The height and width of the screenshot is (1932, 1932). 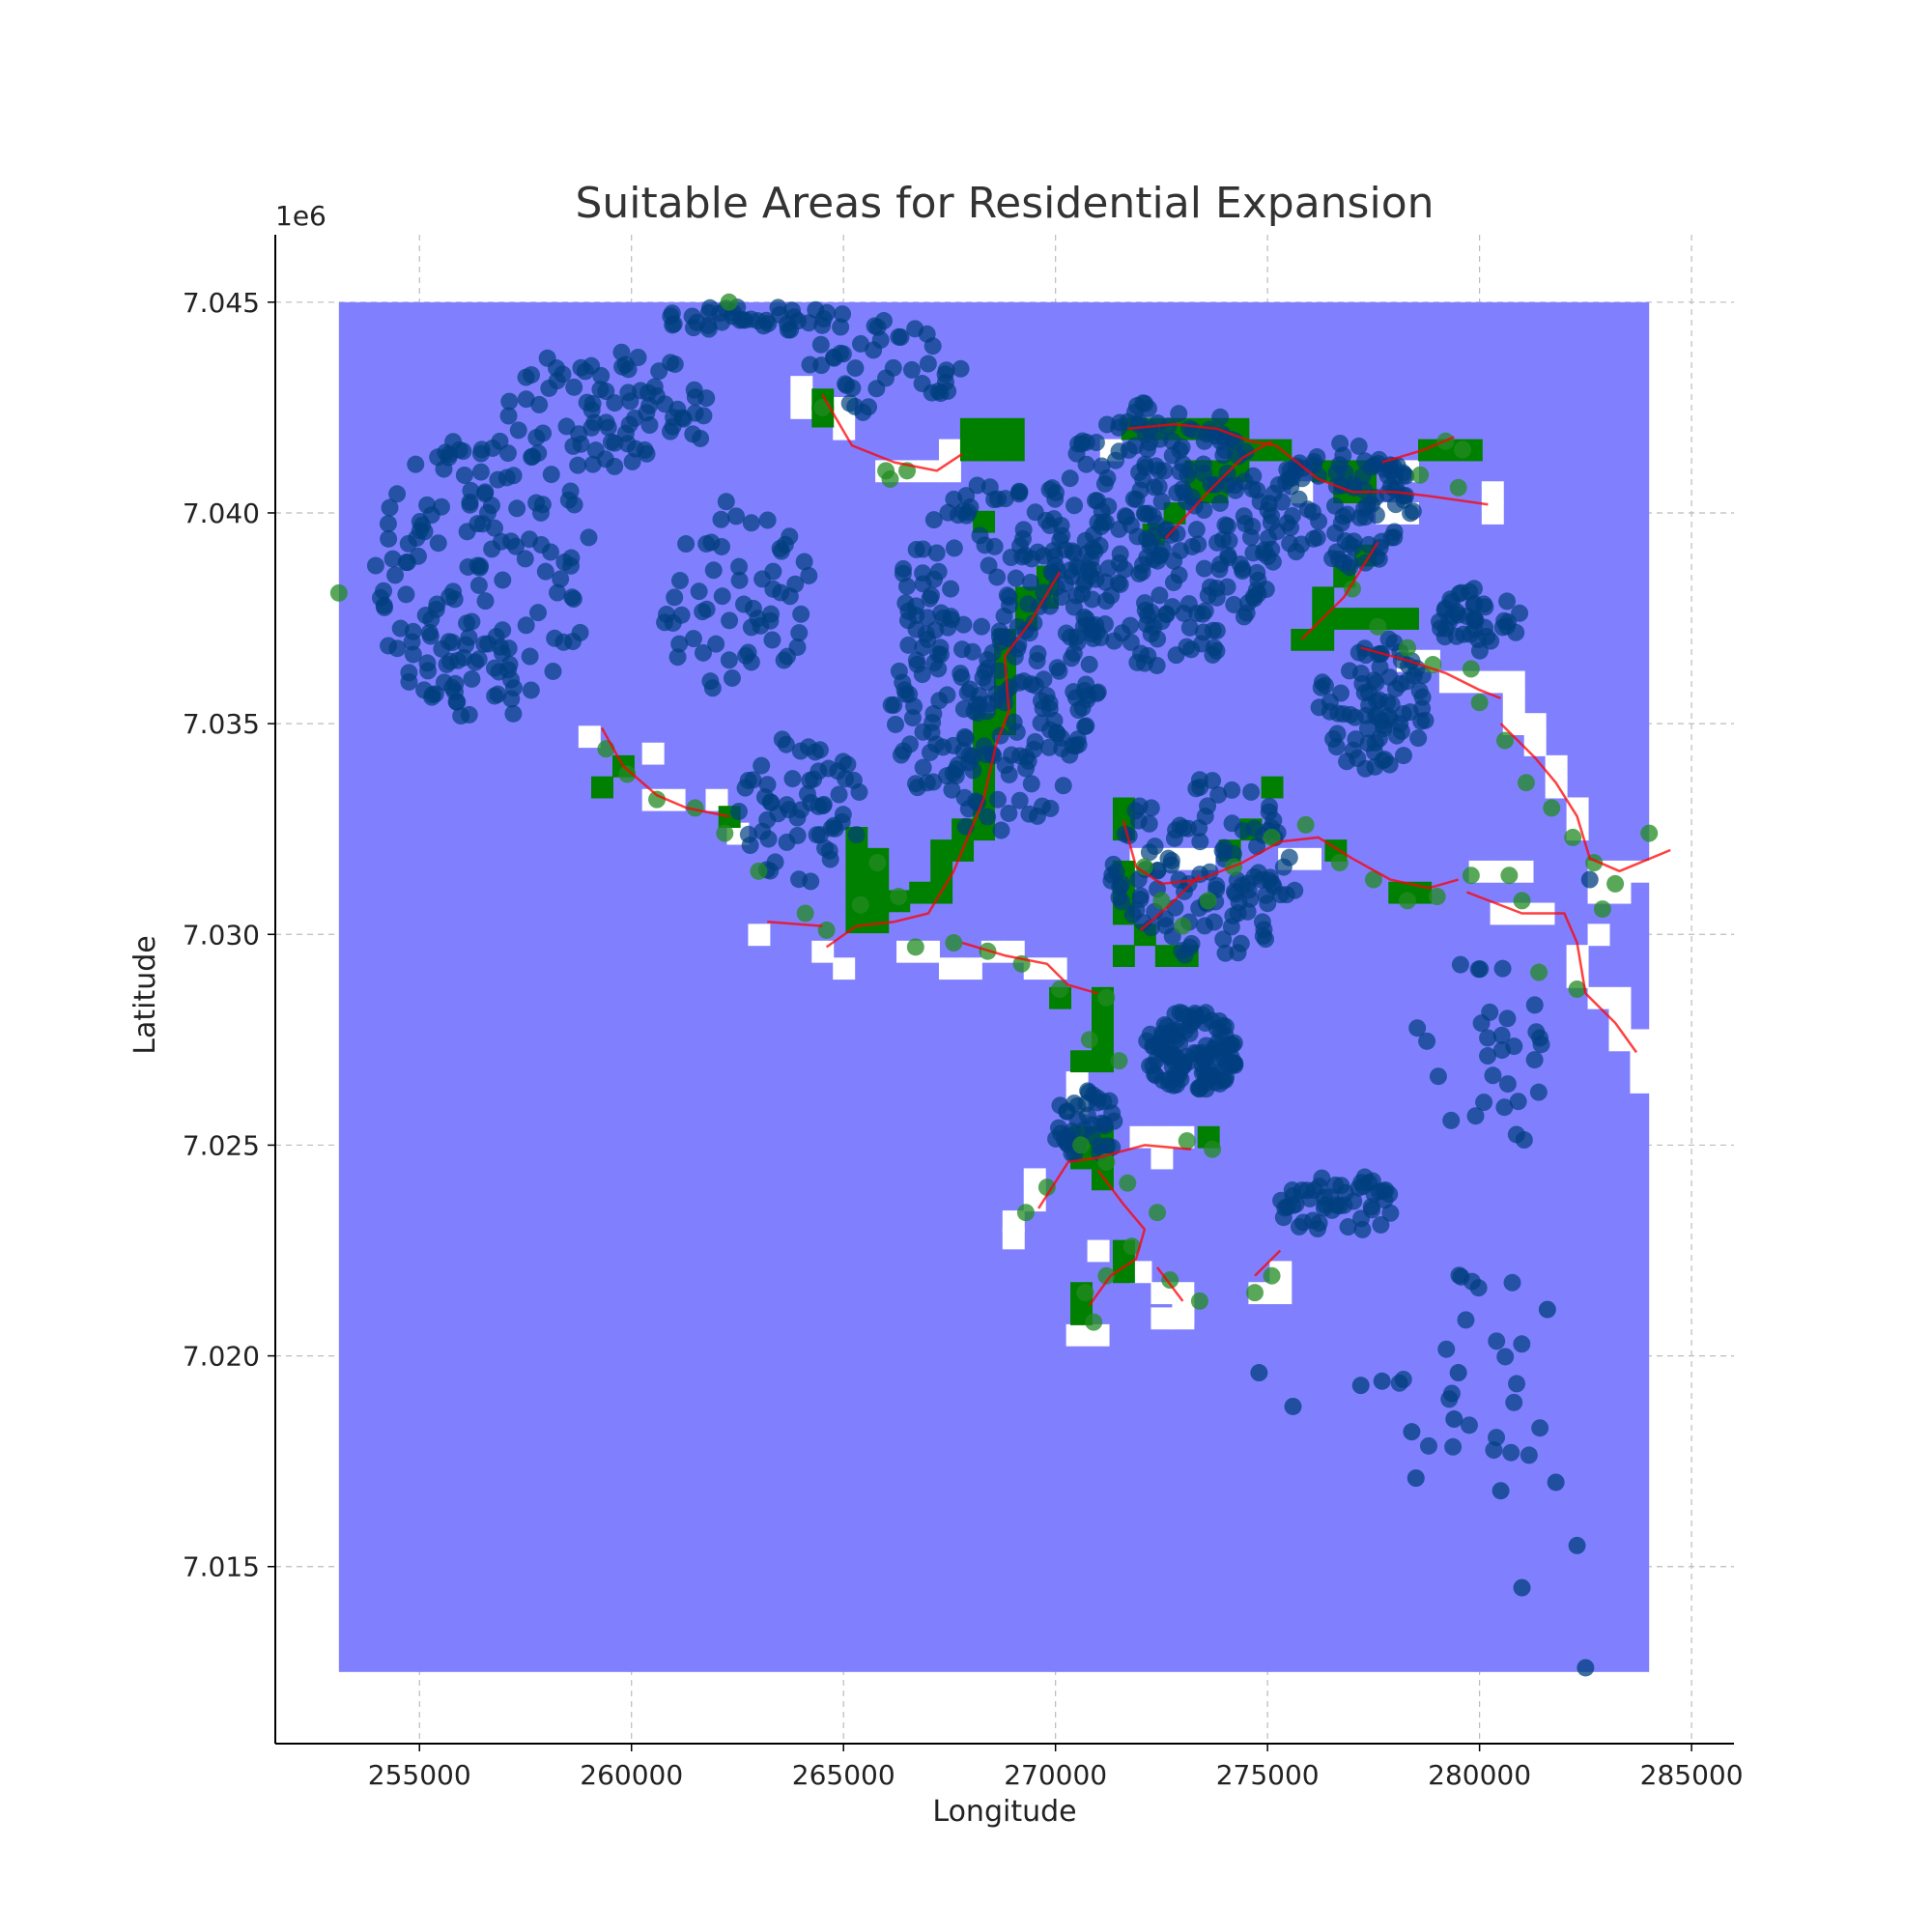 What do you see at coordinates (1055, 1775) in the screenshot?
I see `x-tick-label: 270000` at bounding box center [1055, 1775].